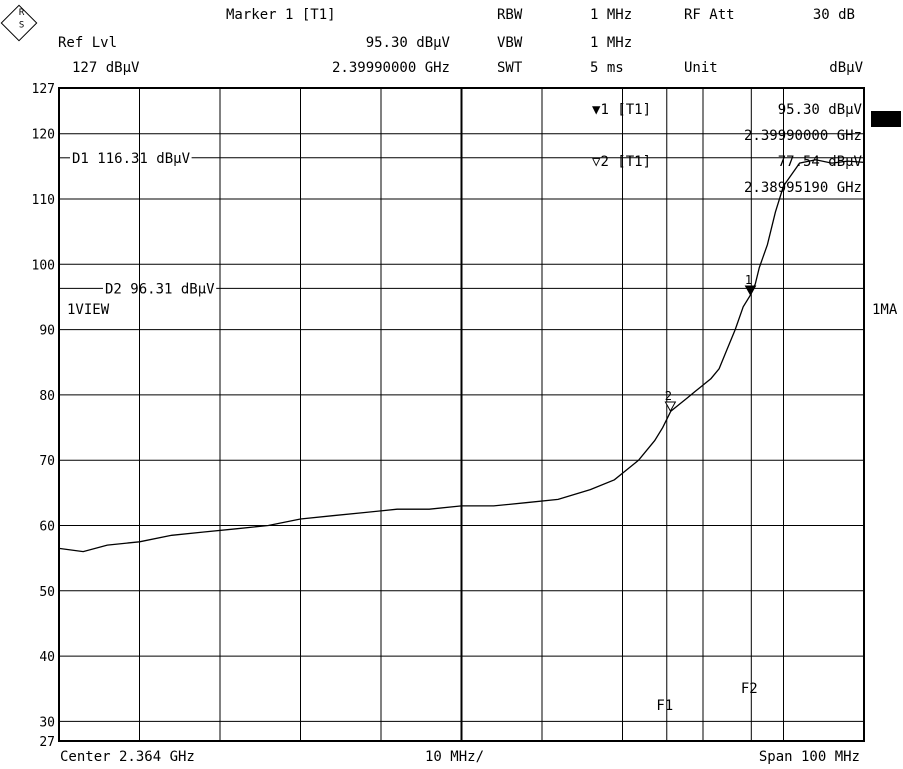 Image resolution: width=903 pixels, height=769 pixels. I want to click on marker-number-label: 2, so click(668, 396).